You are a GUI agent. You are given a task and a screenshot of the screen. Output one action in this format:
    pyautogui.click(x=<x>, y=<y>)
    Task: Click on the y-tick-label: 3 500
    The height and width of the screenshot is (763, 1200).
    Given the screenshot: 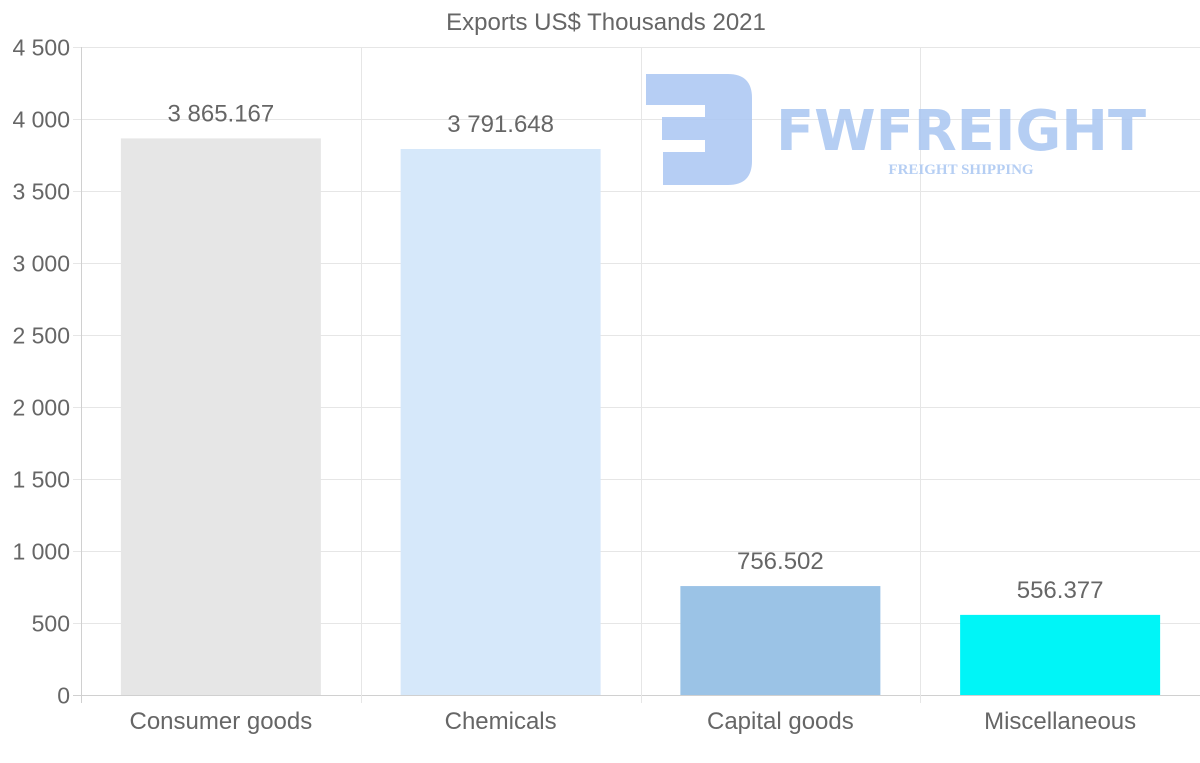 What is the action you would take?
    pyautogui.click(x=41, y=192)
    